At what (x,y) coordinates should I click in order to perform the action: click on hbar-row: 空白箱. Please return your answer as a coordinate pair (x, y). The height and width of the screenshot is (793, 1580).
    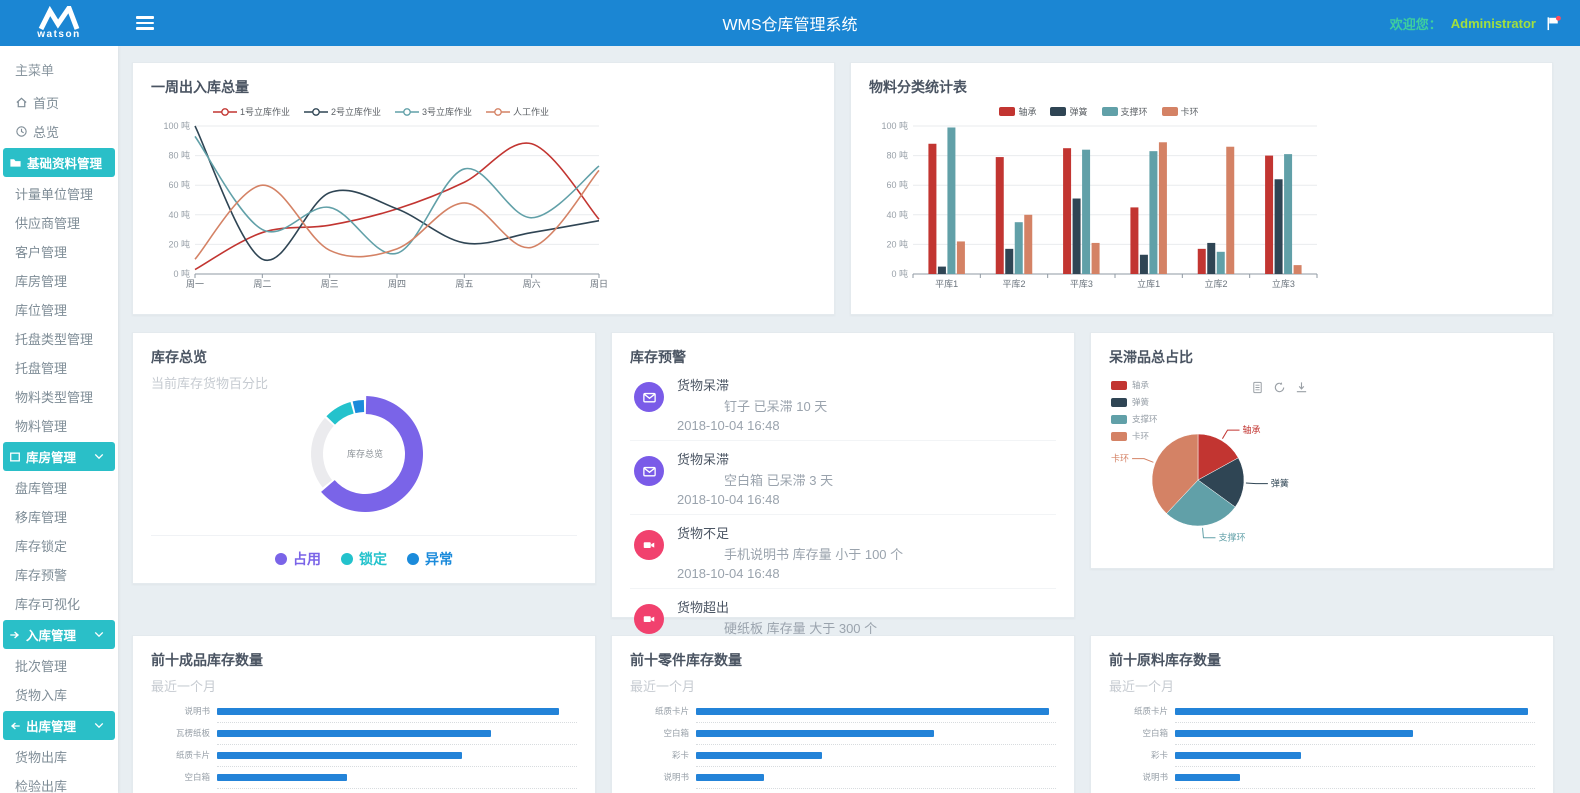
    Looking at the image, I should click on (1322, 733).